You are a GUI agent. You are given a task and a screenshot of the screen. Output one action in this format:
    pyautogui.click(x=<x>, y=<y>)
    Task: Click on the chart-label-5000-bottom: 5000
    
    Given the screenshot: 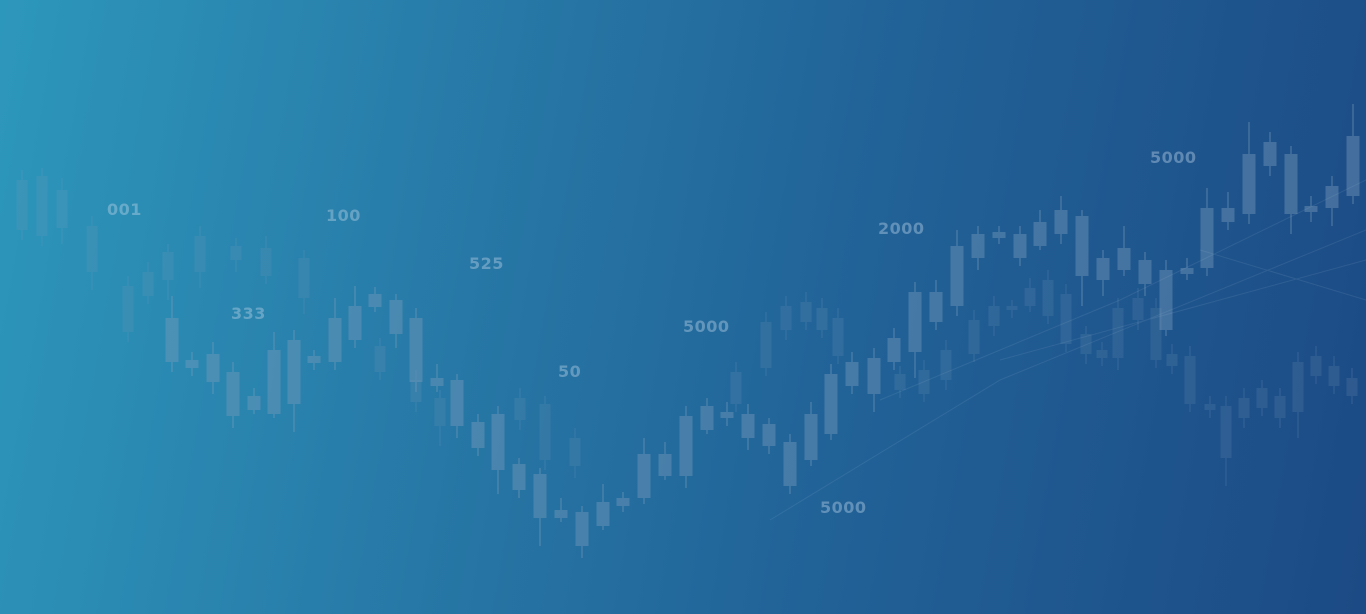 What is the action you would take?
    pyautogui.click(x=843, y=507)
    